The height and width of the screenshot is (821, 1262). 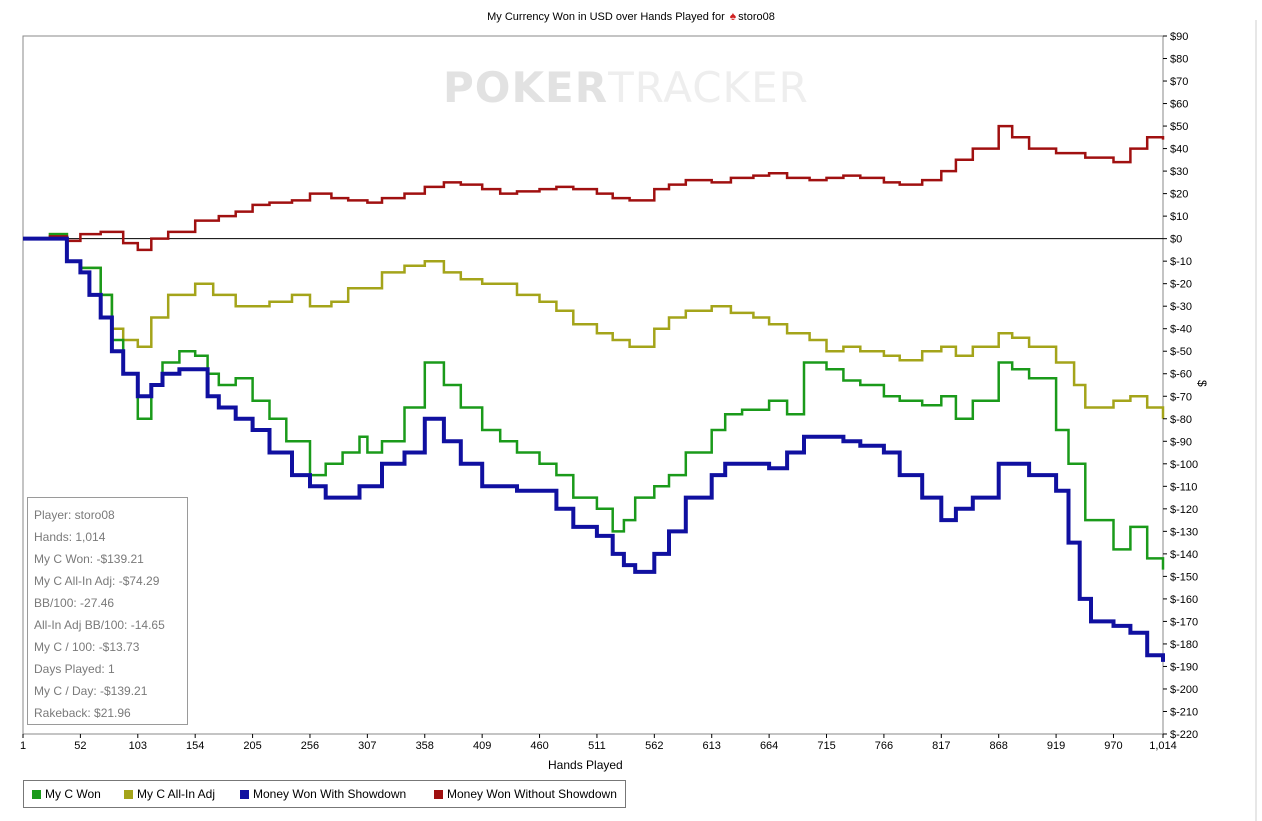 I want to click on legend-label: My C All-In Adj, so click(x=176, y=794).